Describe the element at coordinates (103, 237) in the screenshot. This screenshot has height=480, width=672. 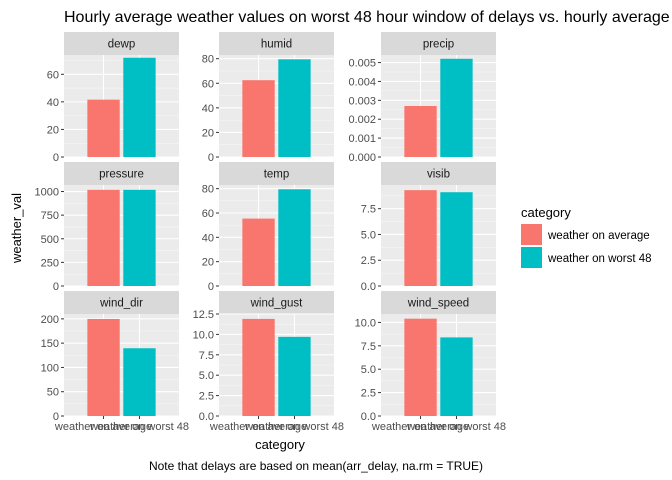
I see `bar-pressure-average` at that location.